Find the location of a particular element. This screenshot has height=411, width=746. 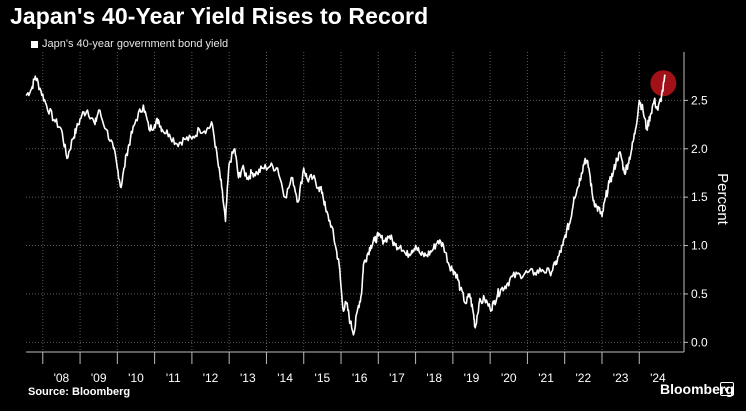

bloomberg-badge-icon: ▸ is located at coordinates (727, 389).